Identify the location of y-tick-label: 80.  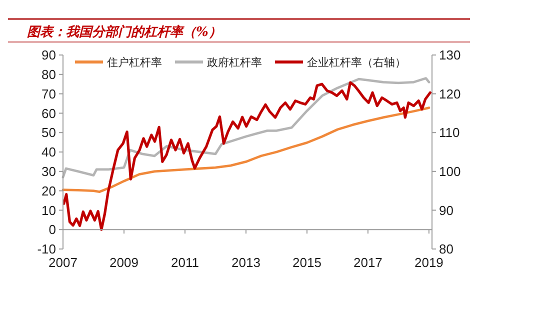
(49, 74).